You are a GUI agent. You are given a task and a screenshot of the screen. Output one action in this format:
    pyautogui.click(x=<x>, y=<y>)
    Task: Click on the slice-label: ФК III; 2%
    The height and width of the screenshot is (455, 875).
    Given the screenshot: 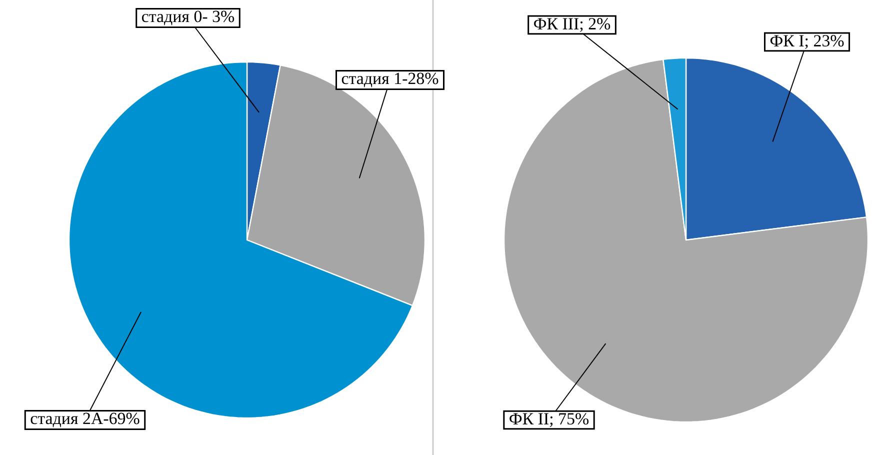 What is the action you would take?
    pyautogui.click(x=572, y=25)
    